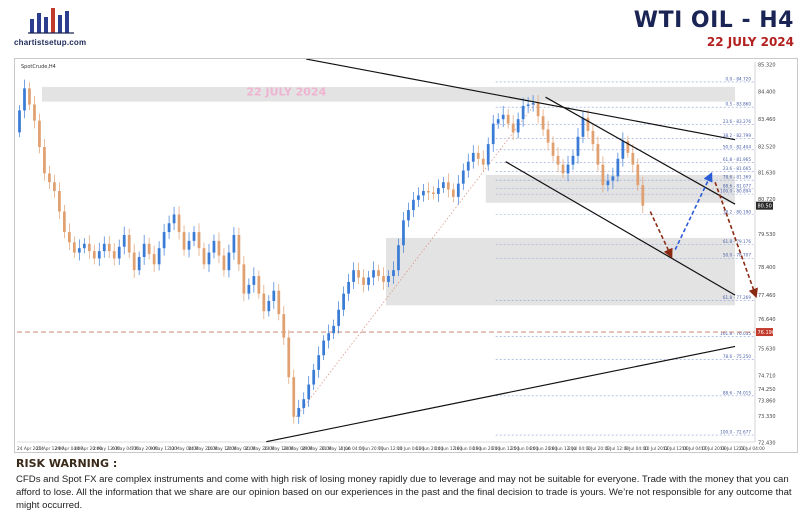 The width and height of the screenshot is (812, 512). What do you see at coordinates (767, 120) in the screenshot?
I see `y-tick-label: 83.460` at bounding box center [767, 120].